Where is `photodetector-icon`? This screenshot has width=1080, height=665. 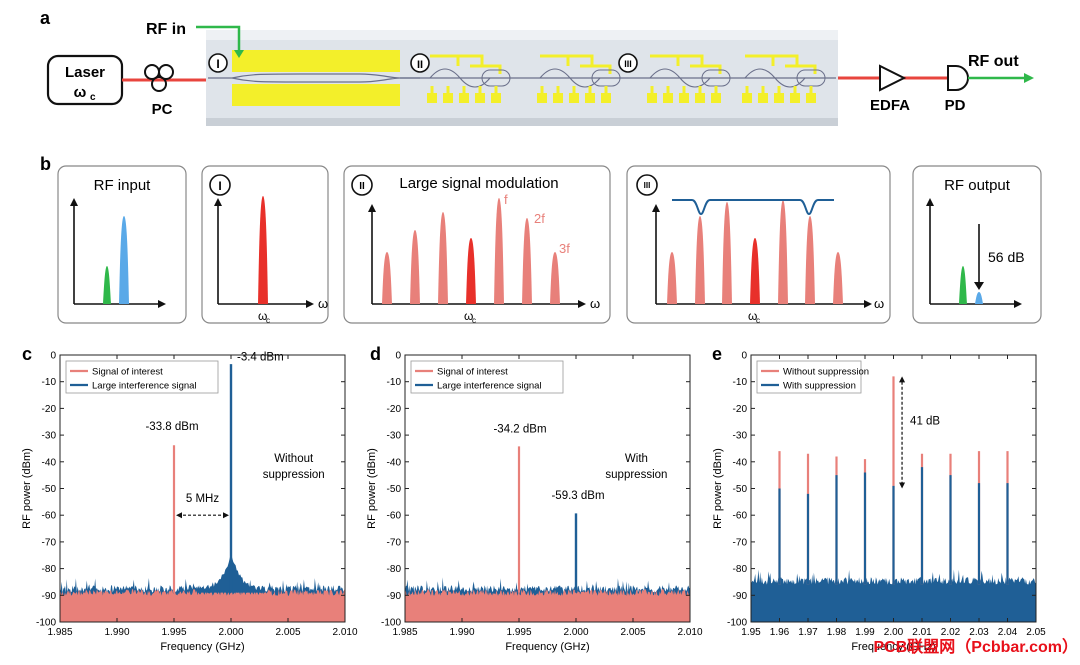
photodetector-icon is located at coordinates (958, 78).